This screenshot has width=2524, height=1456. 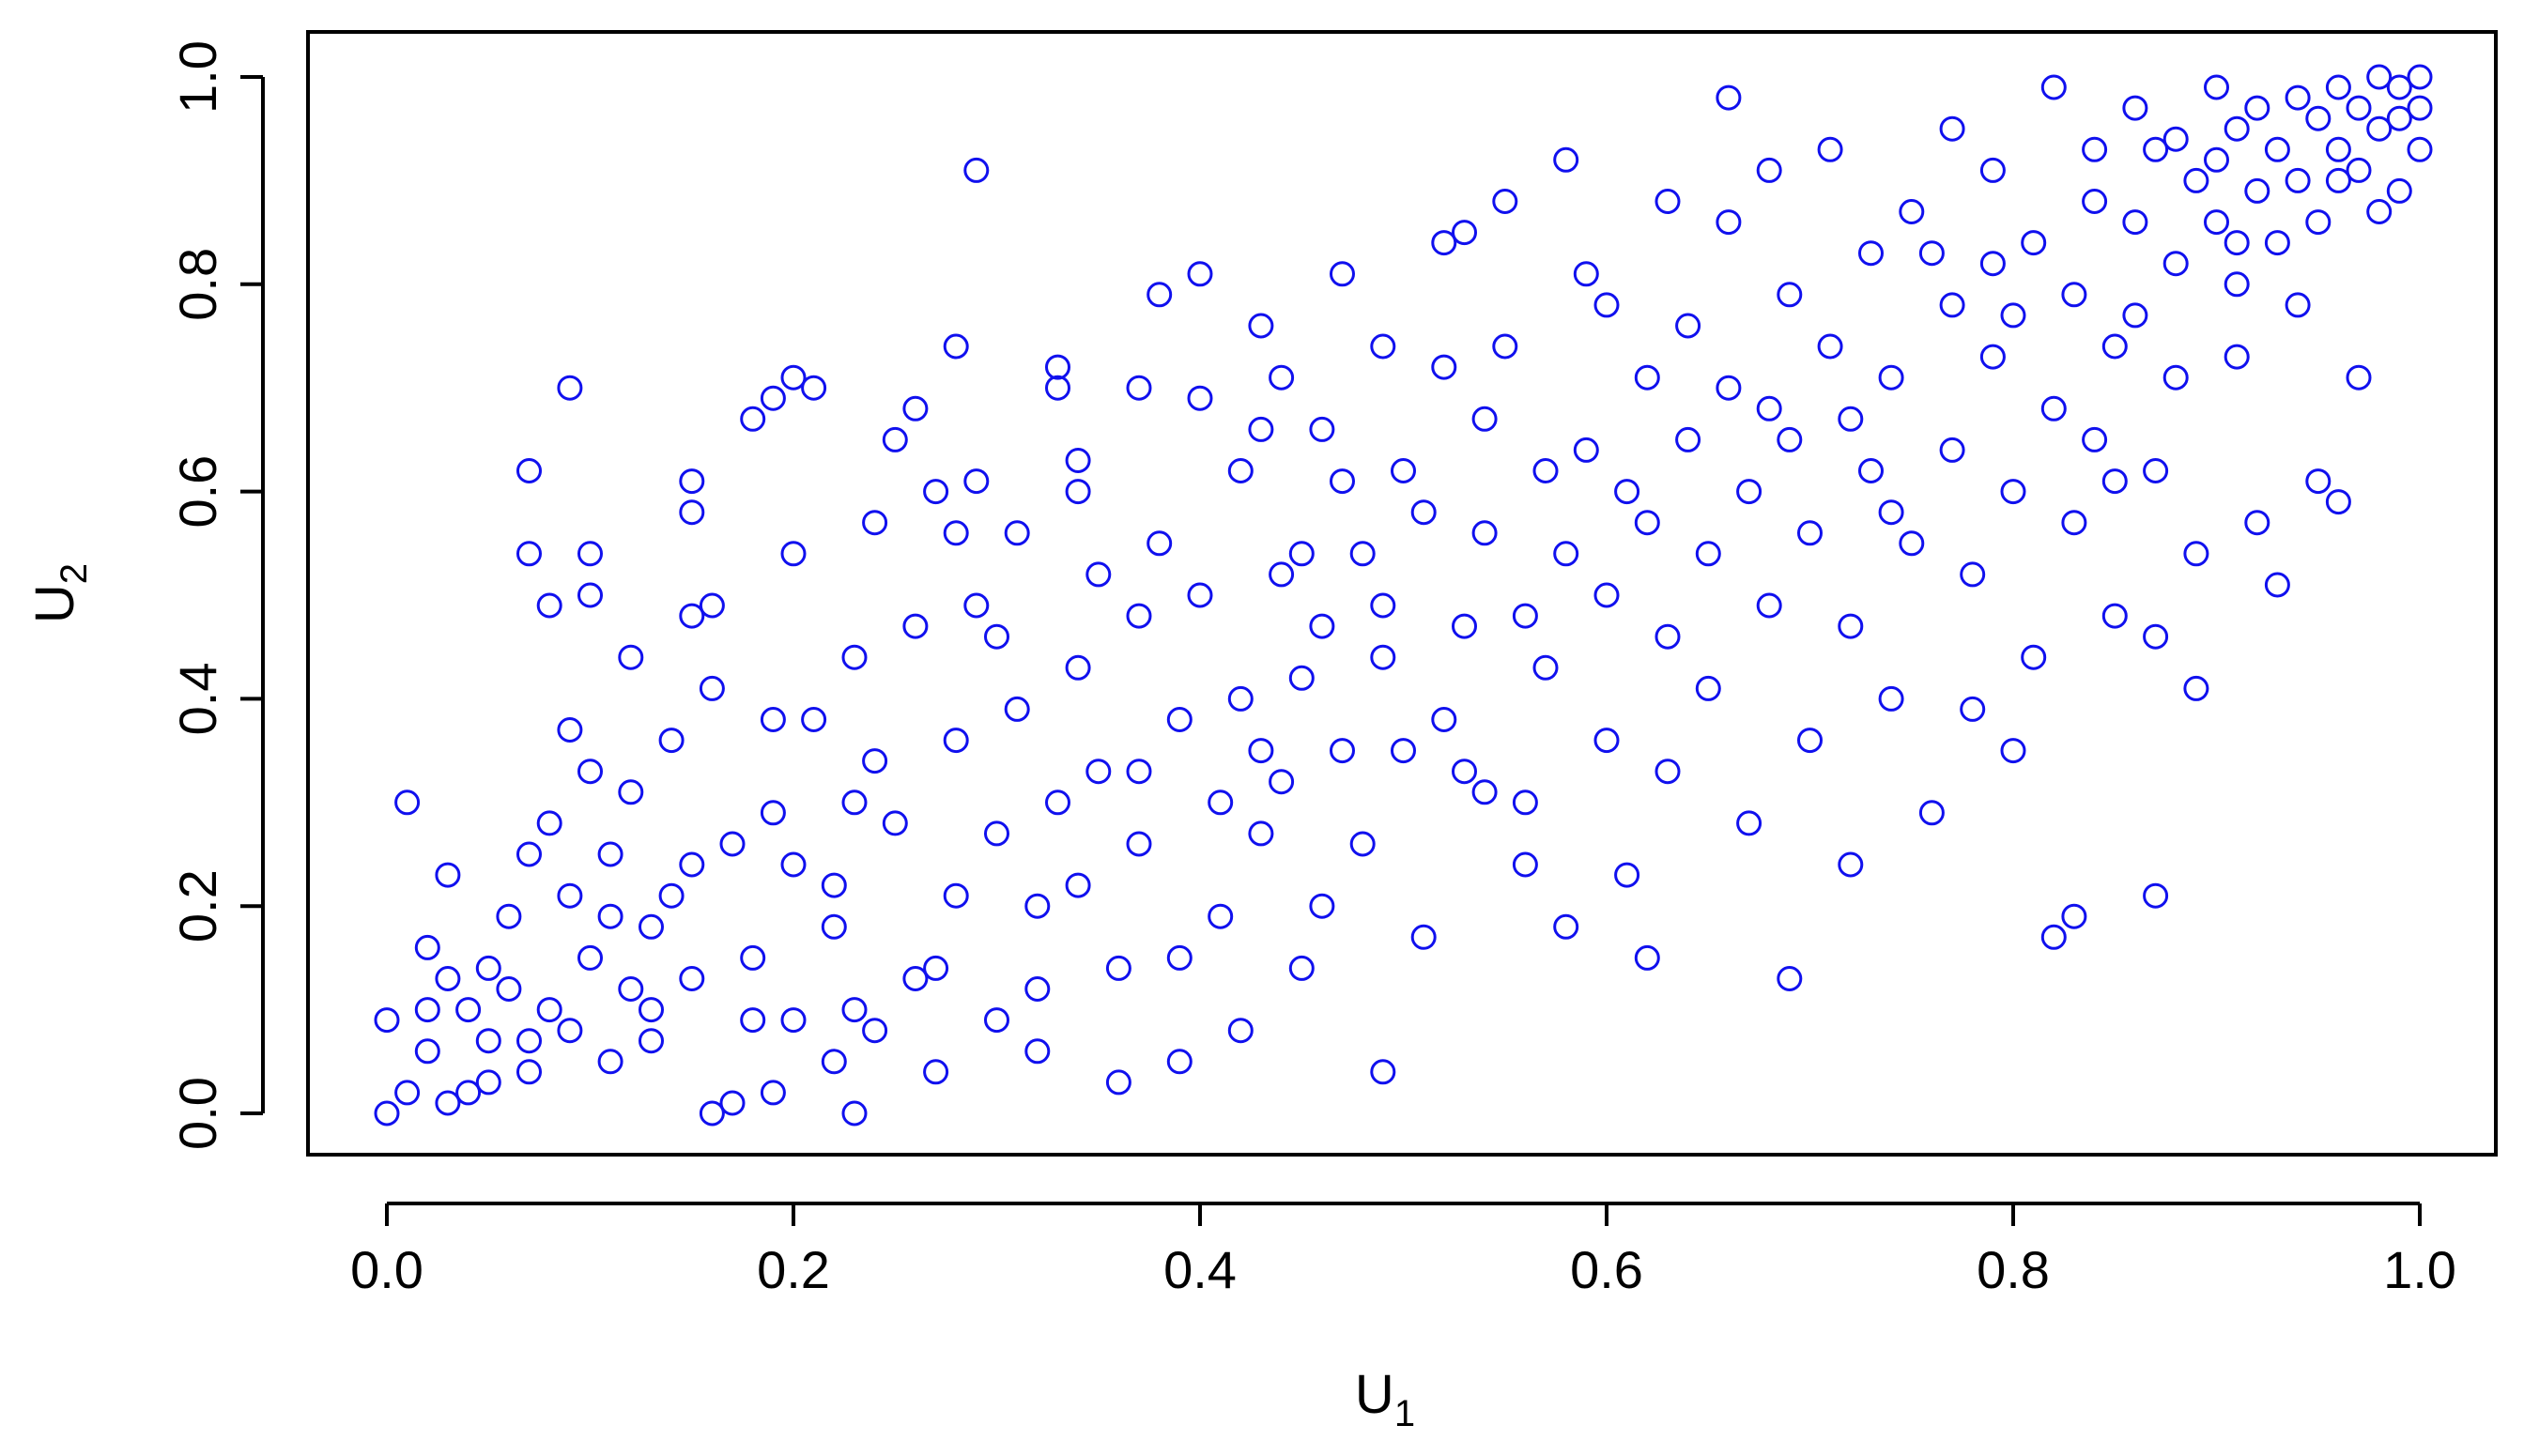 I want to click on y-tick-label: 0.8, so click(x=197, y=284).